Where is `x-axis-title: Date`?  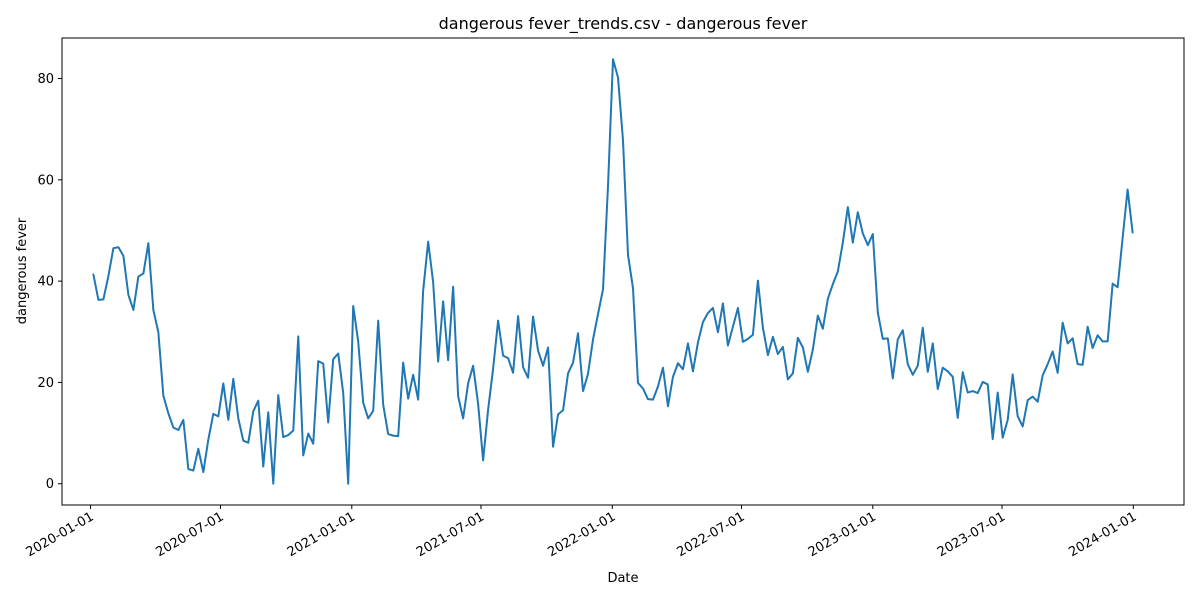 x-axis-title: Date is located at coordinates (622, 578).